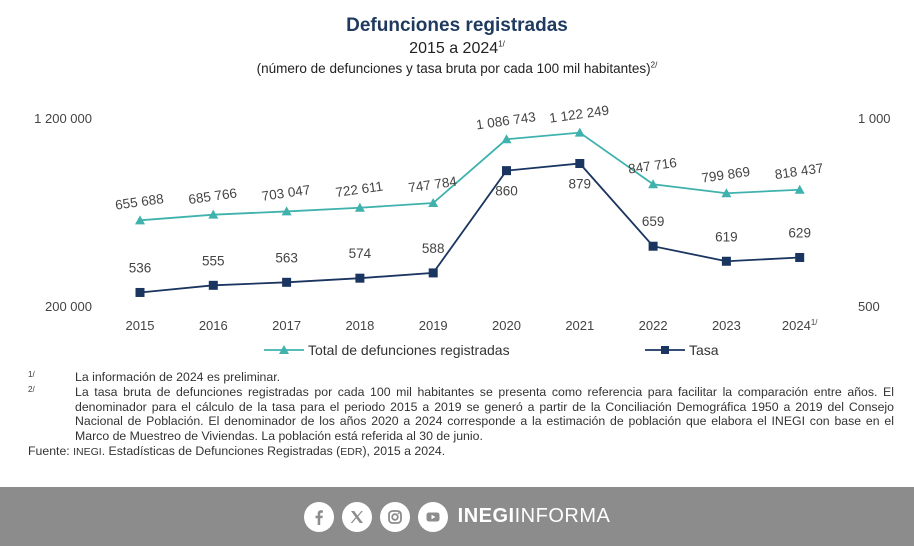 The width and height of the screenshot is (914, 546). Describe the element at coordinates (432, 516) in the screenshot. I see `youtube-icon` at that location.